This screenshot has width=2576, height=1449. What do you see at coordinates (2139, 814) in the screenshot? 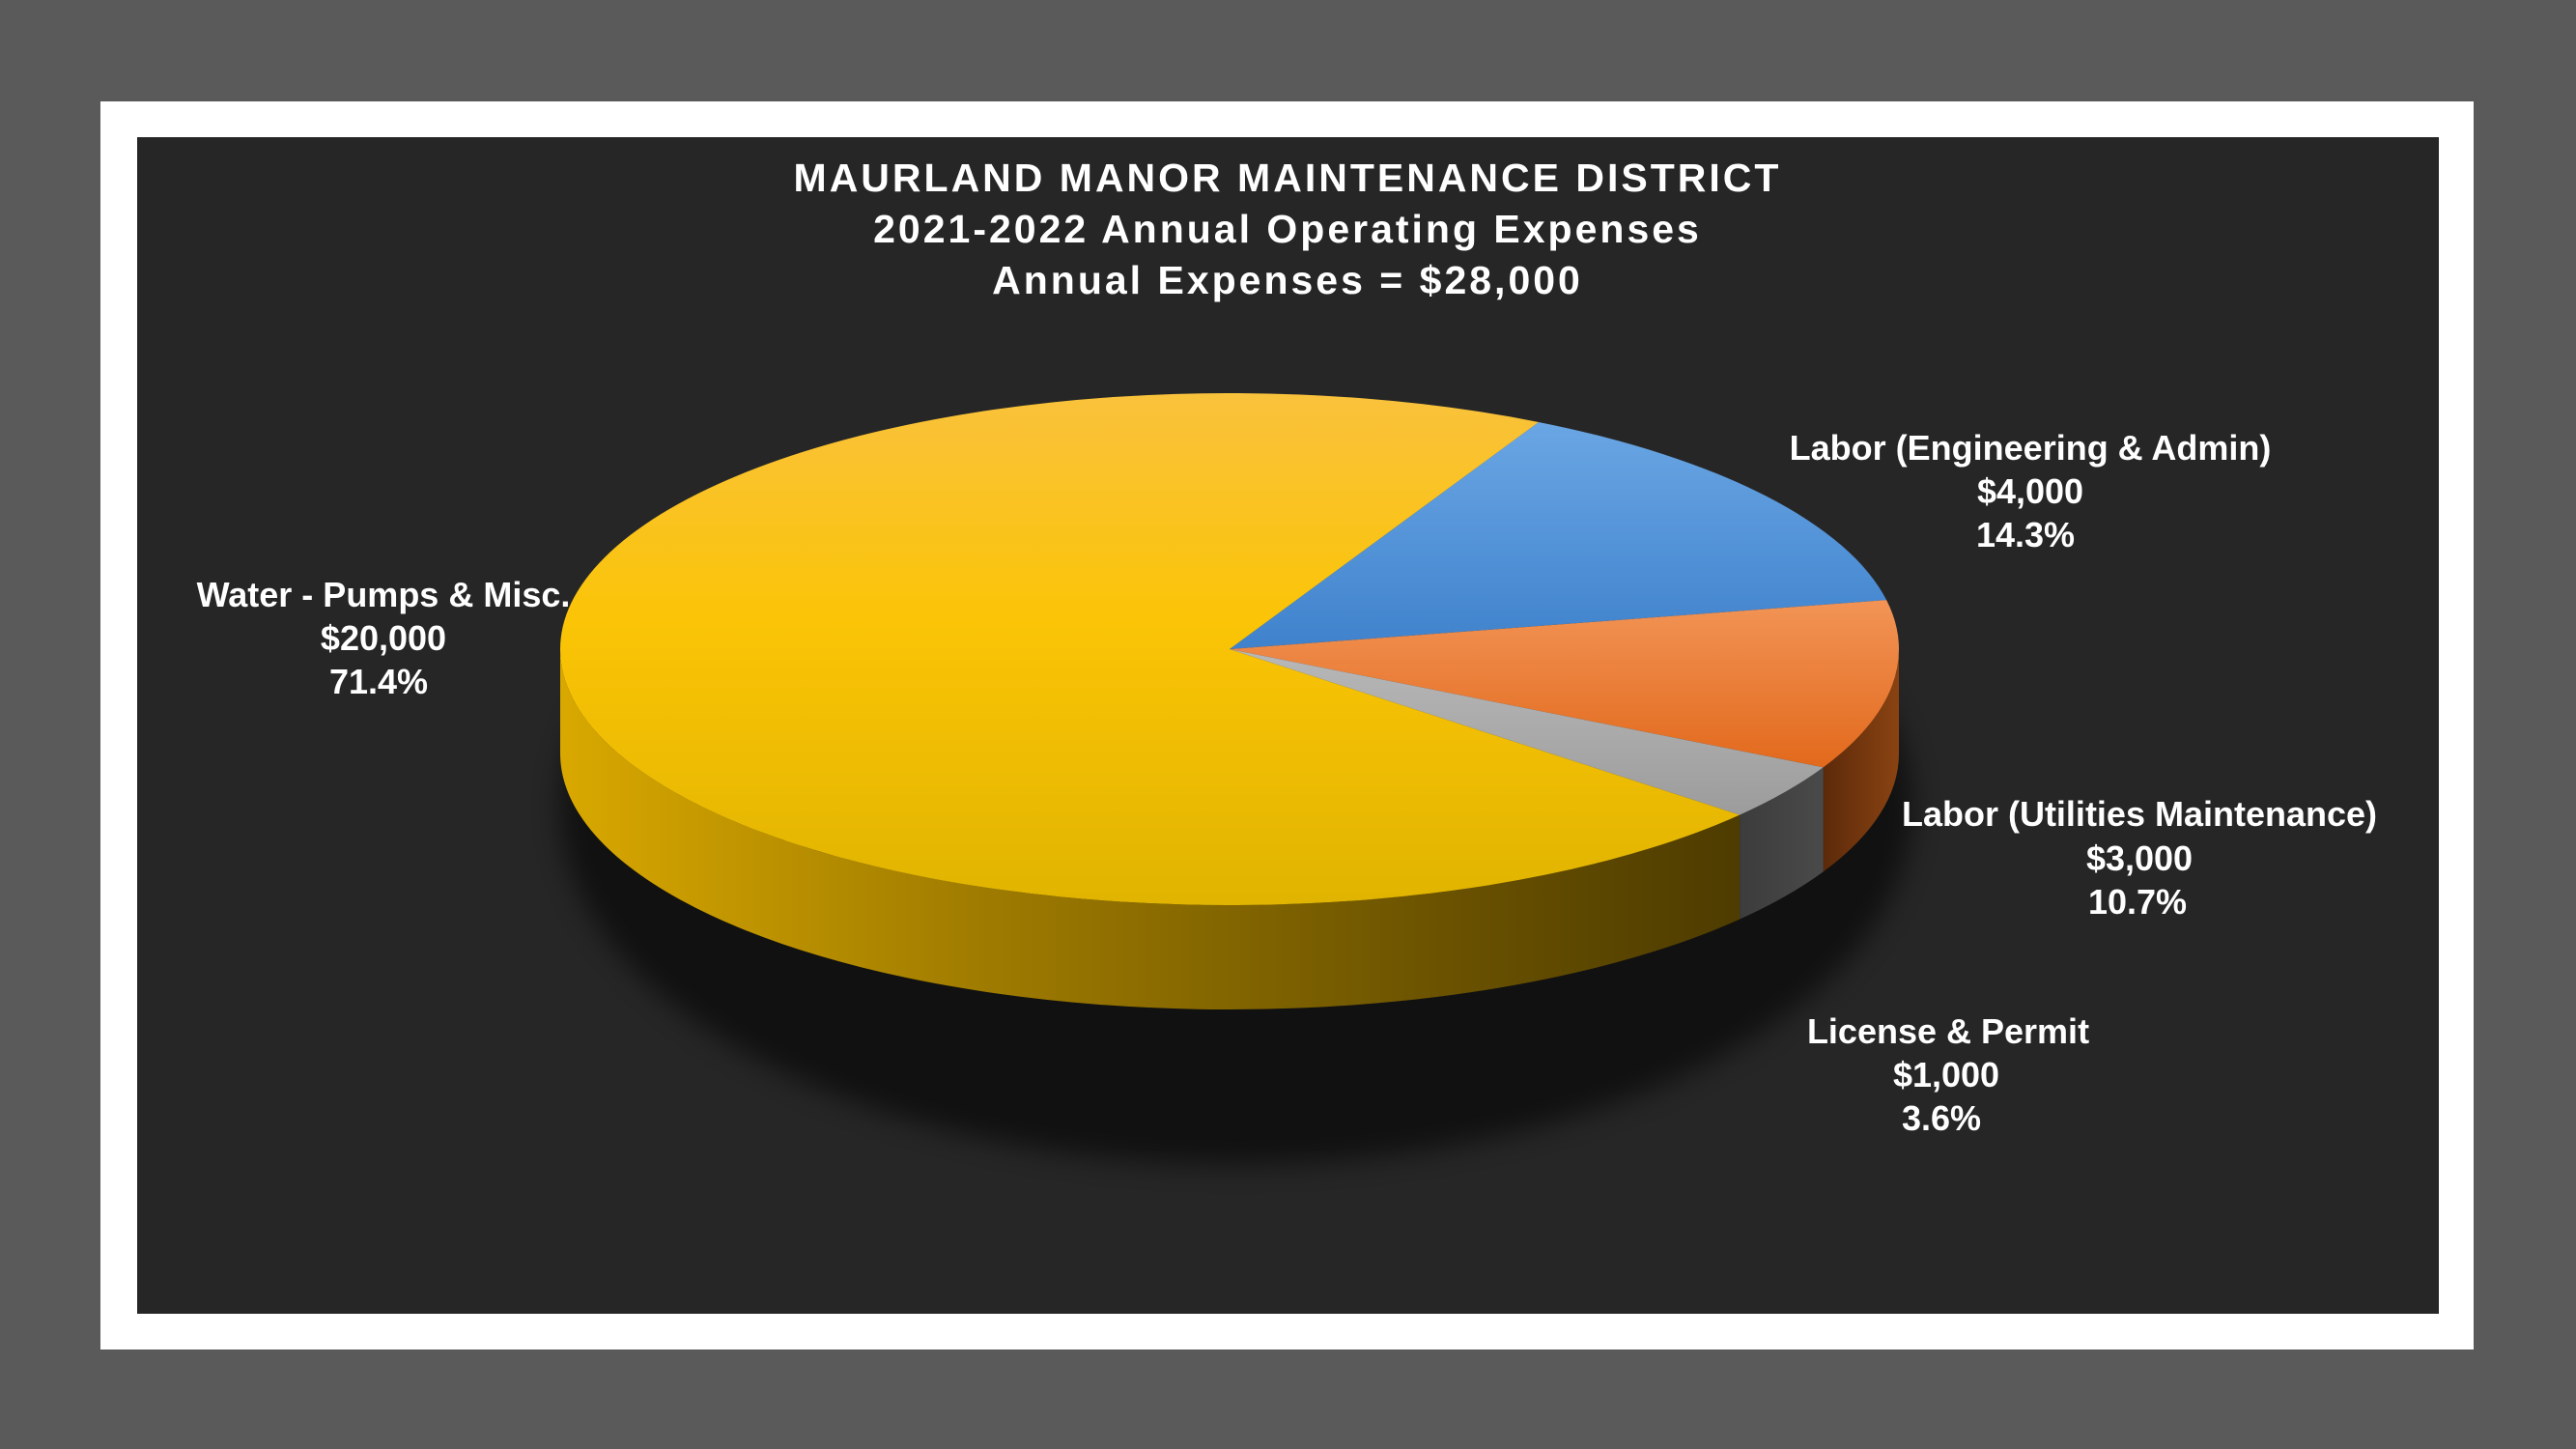
I see `slice-label: Labor (Utilities Maintenance)` at bounding box center [2139, 814].